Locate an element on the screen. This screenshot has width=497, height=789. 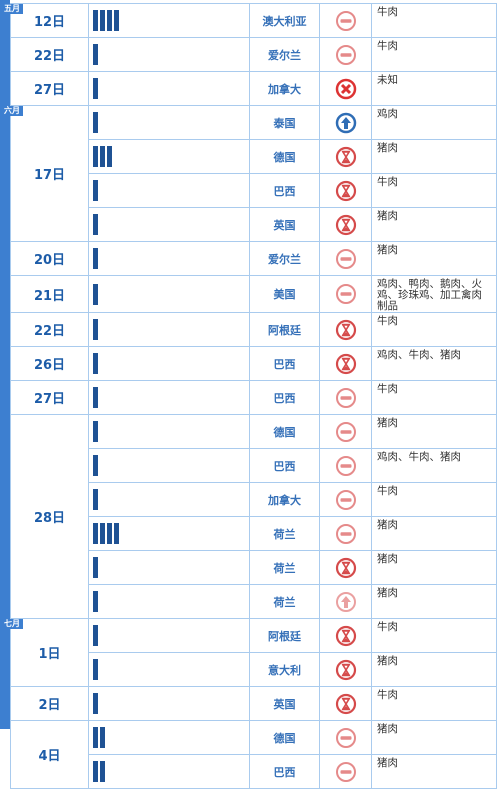
country: 英国 is located at coordinates (284, 224).